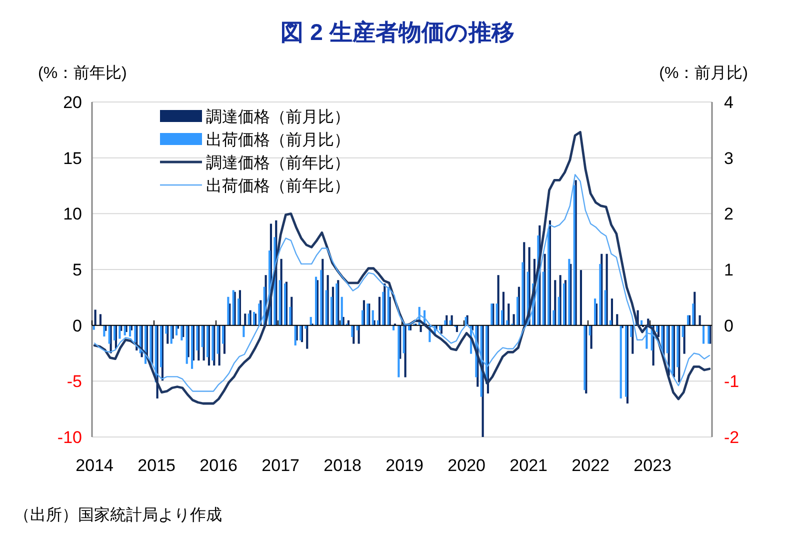 The height and width of the screenshot is (535, 795). What do you see at coordinates (95, 465) in the screenshot?
I see `x-tick-label: 2014` at bounding box center [95, 465].